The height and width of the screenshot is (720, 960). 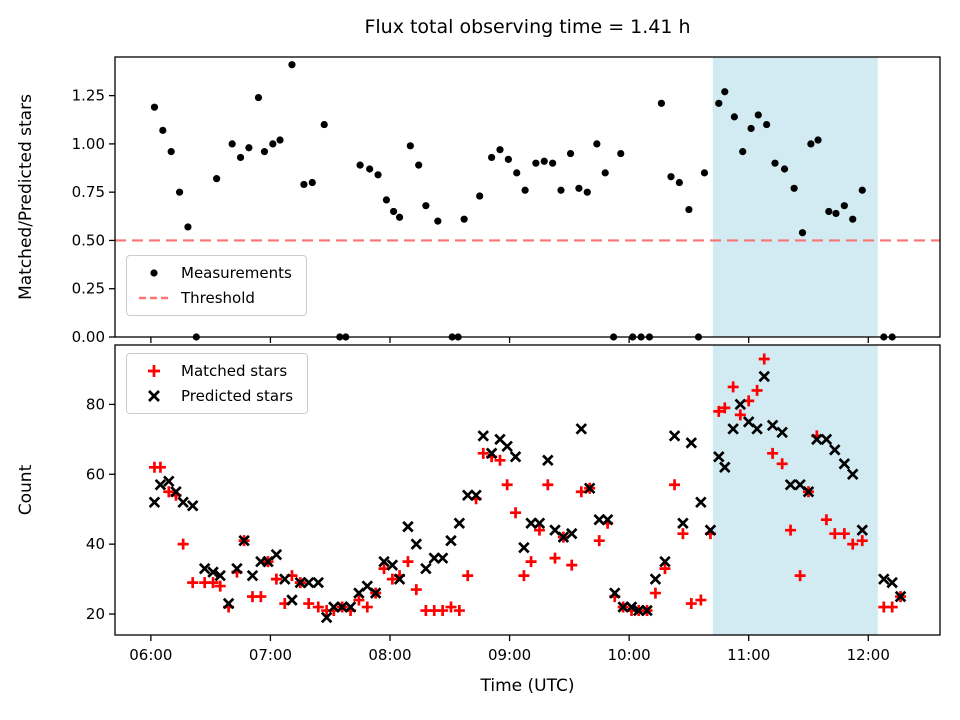 What do you see at coordinates (88, 240) in the screenshot?
I see `svg-text: 0.50` at bounding box center [88, 240].